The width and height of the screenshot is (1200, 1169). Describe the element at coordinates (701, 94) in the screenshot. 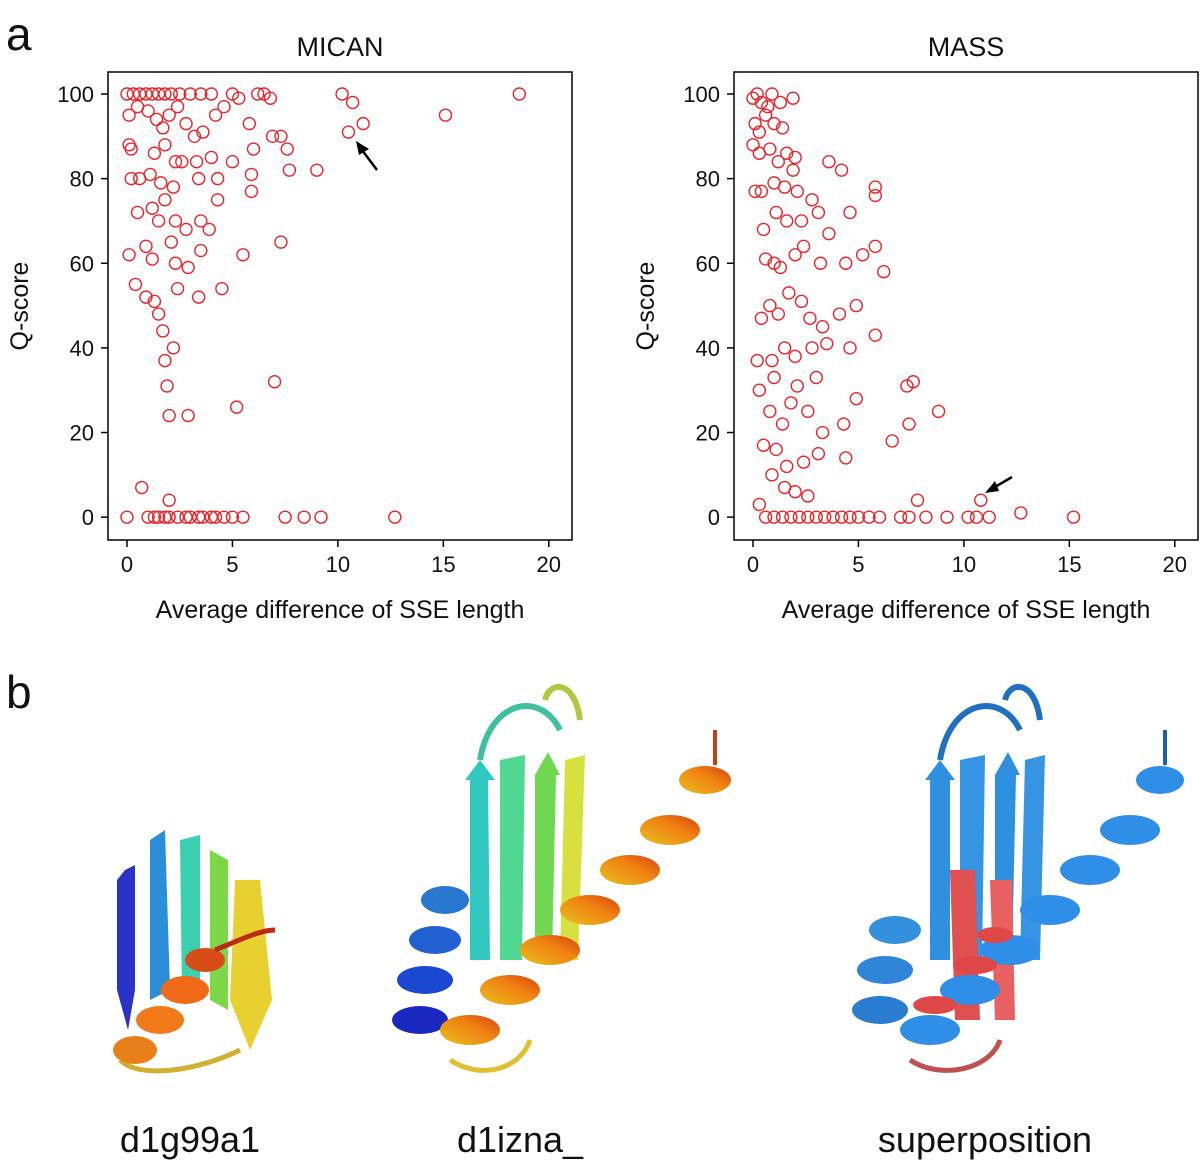

I see `y-tick-label: 100` at that location.